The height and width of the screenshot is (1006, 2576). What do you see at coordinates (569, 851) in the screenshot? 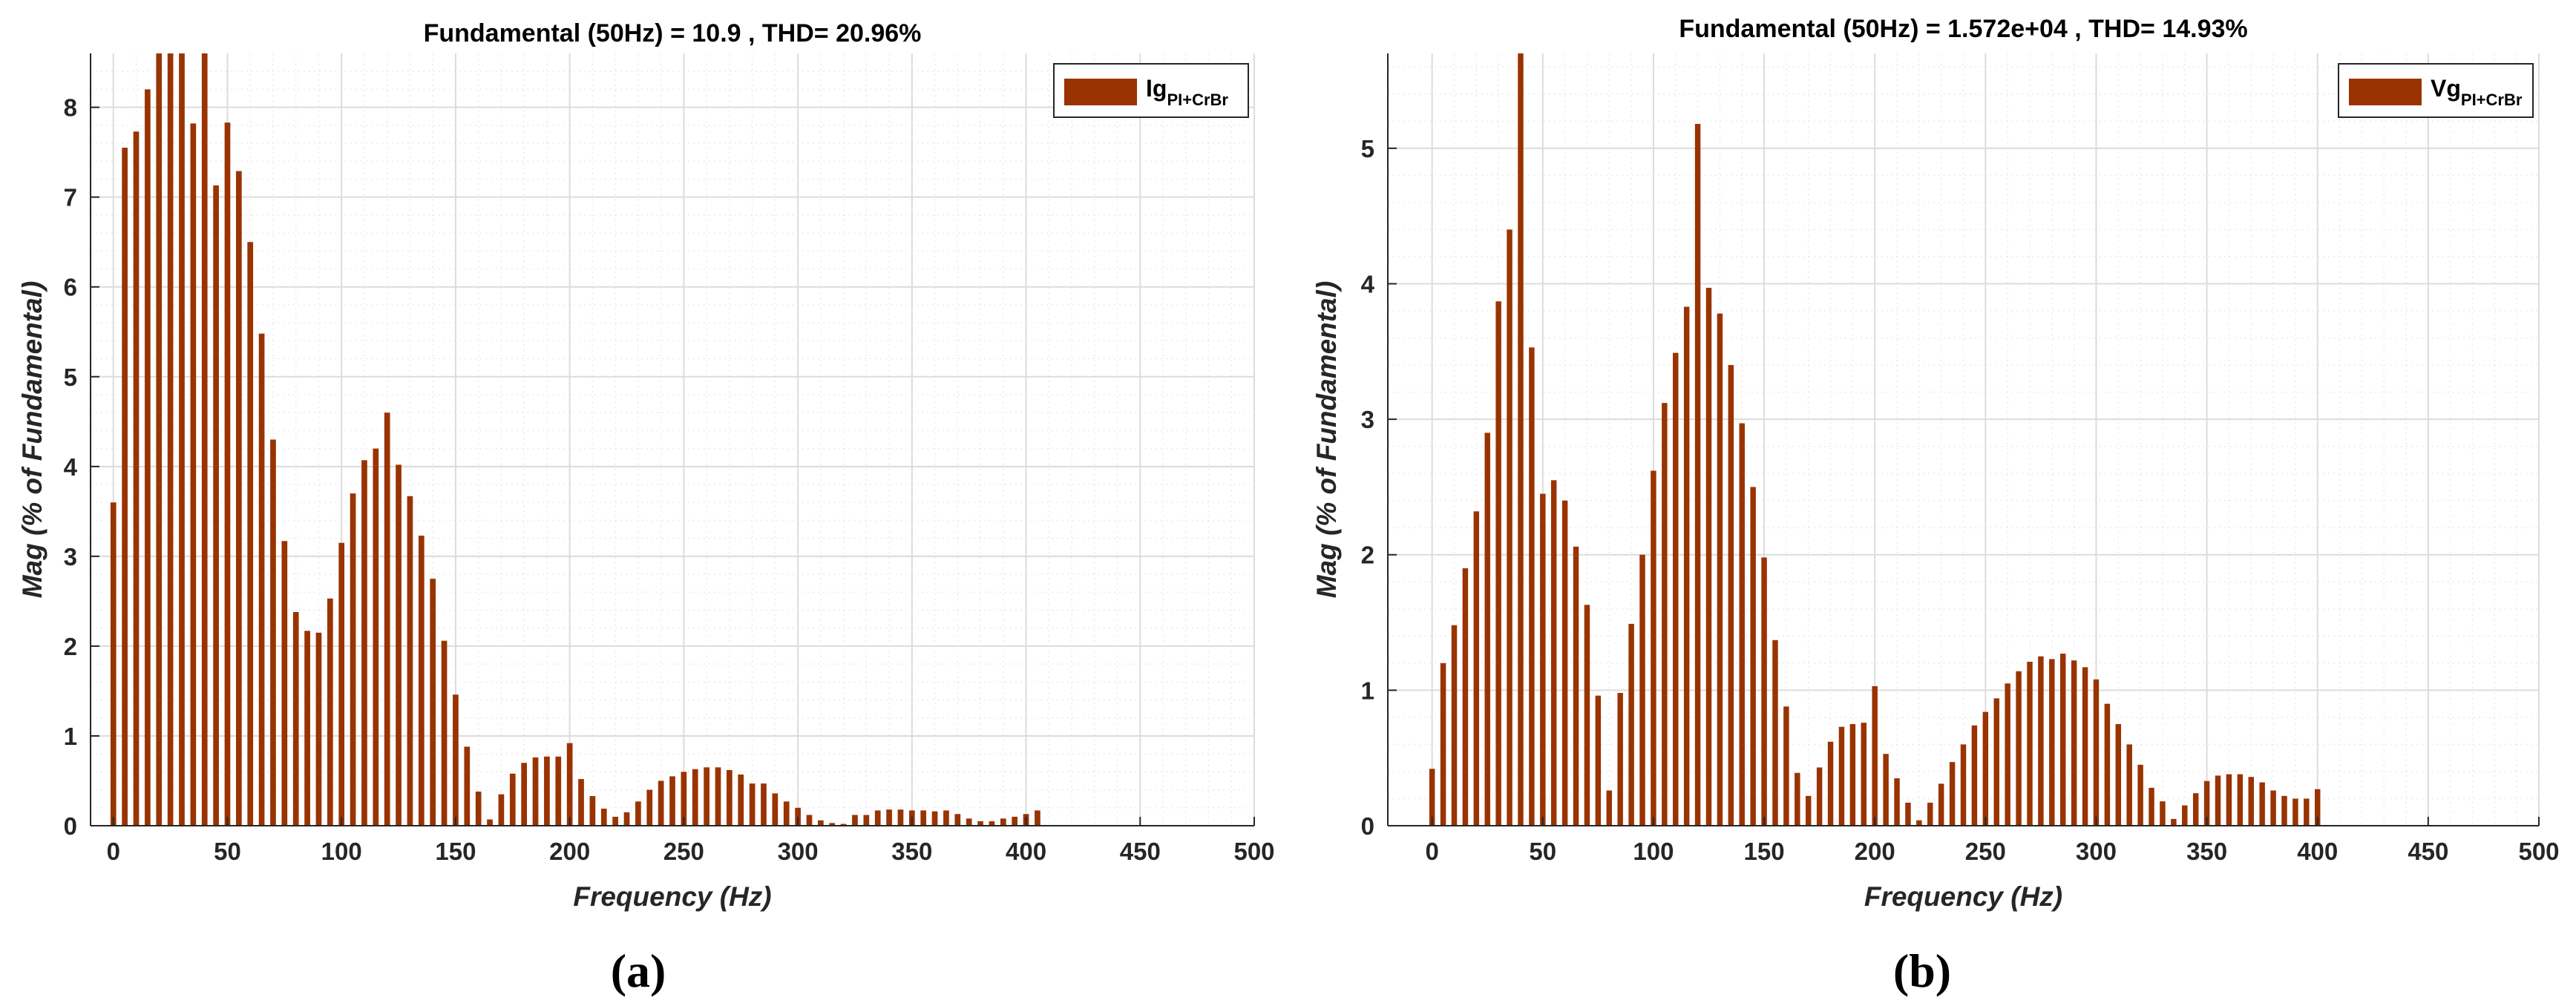
I see `x-tick-label: 200` at bounding box center [569, 851].